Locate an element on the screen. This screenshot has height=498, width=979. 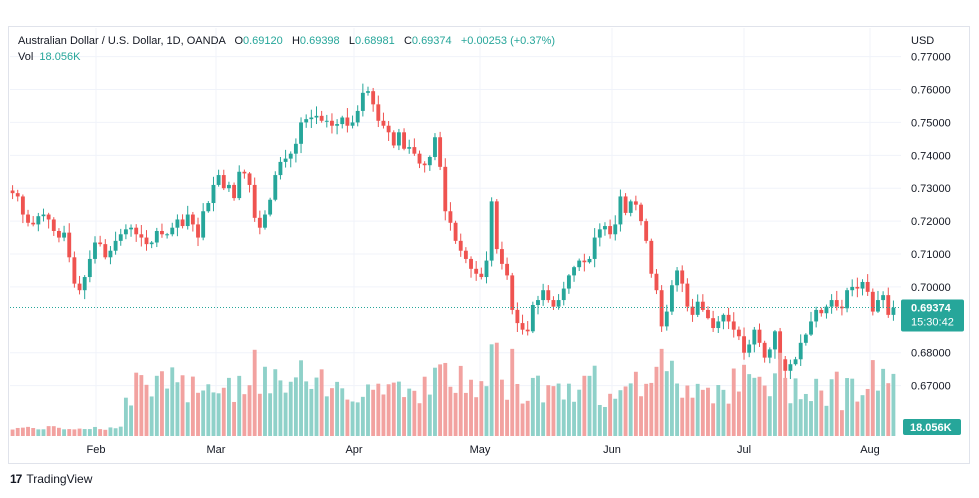
time-tick-label: Jul is located at coordinates (744, 450).